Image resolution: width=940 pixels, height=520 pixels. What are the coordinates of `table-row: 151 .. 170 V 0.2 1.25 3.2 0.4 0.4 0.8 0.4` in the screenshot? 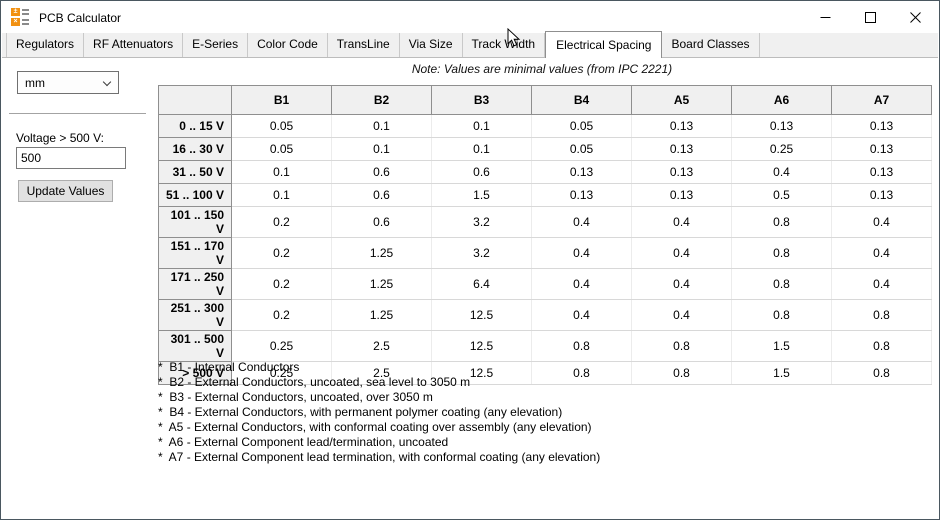 It's located at (545, 253).